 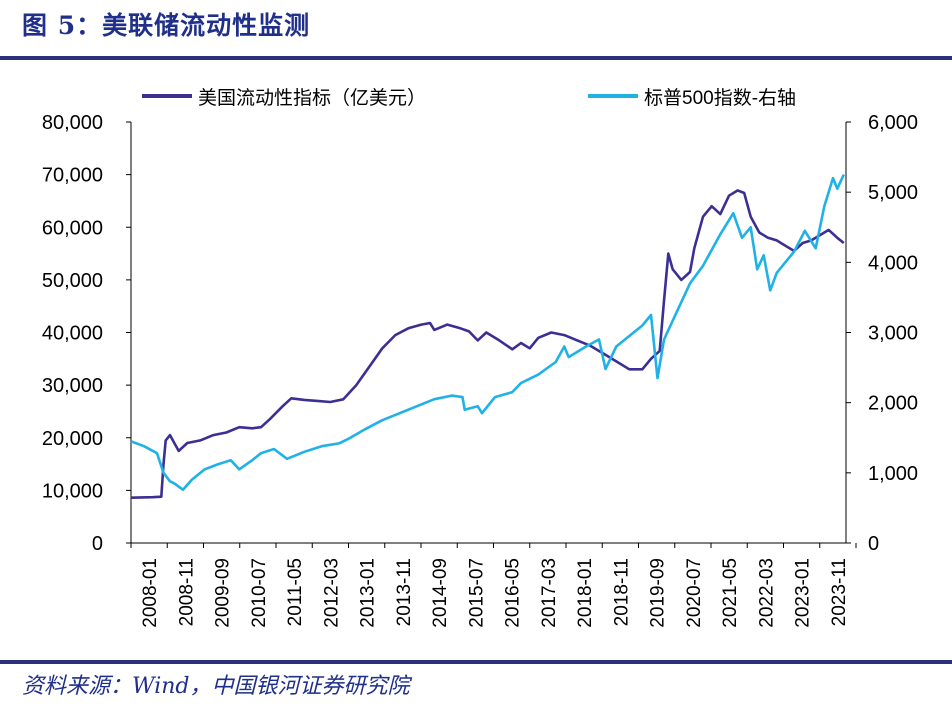 What do you see at coordinates (893, 474) in the screenshot?
I see `y-right-tick-label: 1,000` at bounding box center [893, 474].